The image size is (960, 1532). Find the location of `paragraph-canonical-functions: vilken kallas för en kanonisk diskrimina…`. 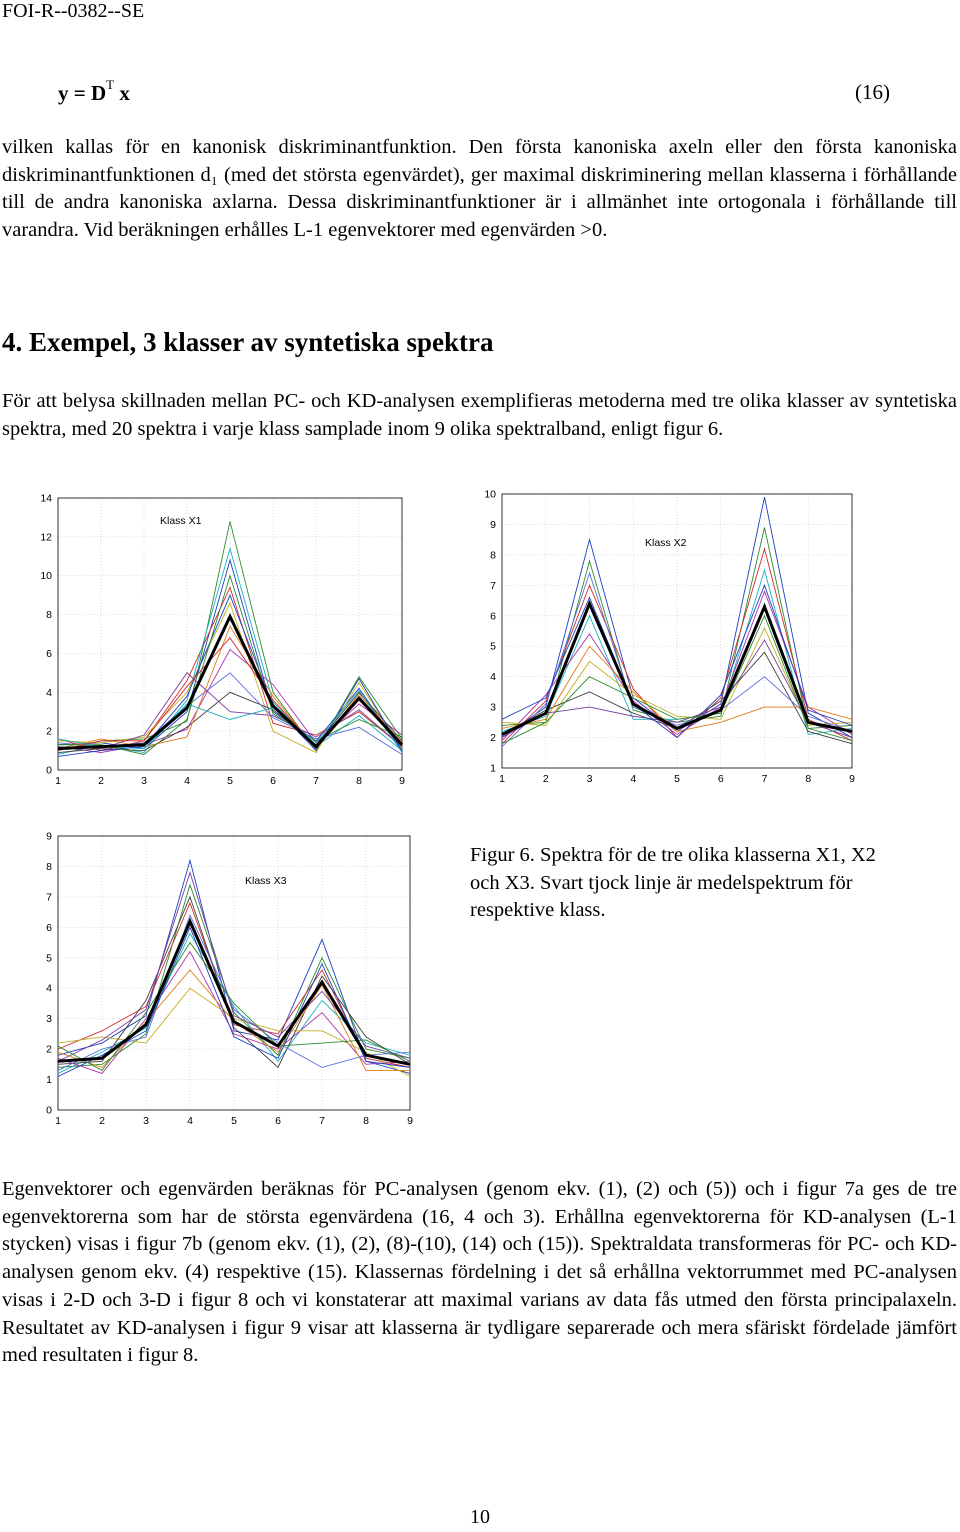

paragraph-canonical-functions: vilken kallas för en kanonisk diskrimina… is located at coordinates (479, 189).